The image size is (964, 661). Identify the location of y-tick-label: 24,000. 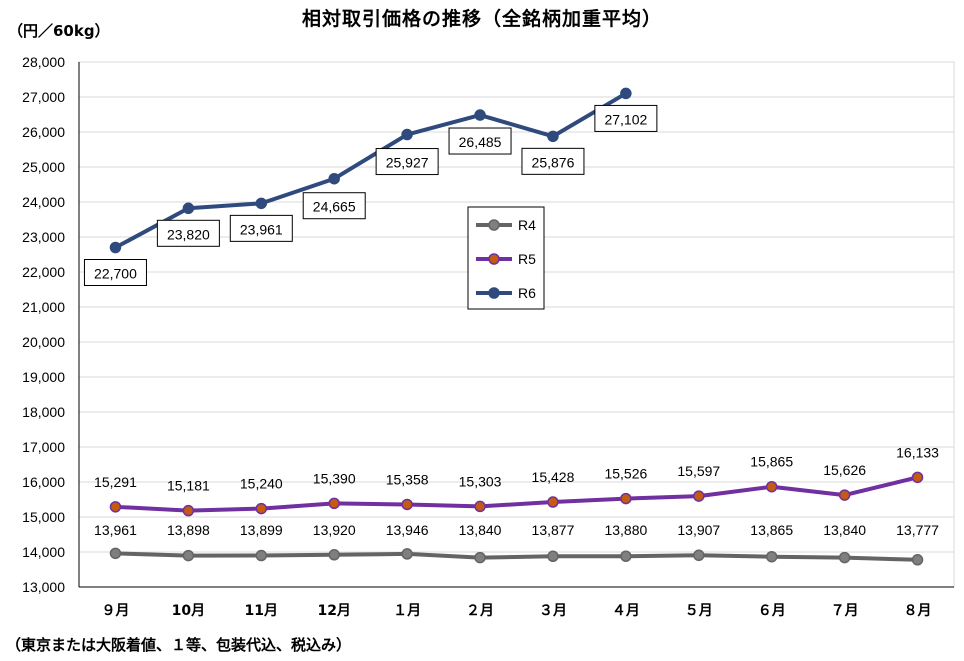
(43, 202).